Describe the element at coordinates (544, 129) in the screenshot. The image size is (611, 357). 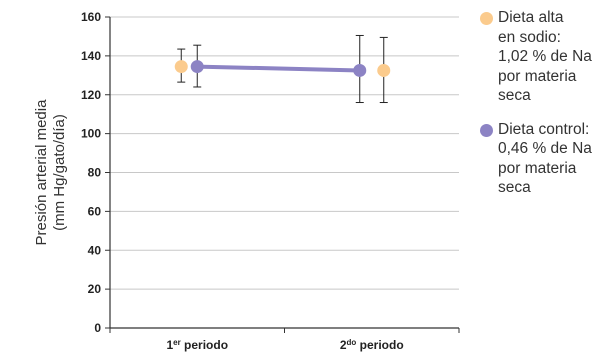
I see `legend-line: Dieta control:` at that location.